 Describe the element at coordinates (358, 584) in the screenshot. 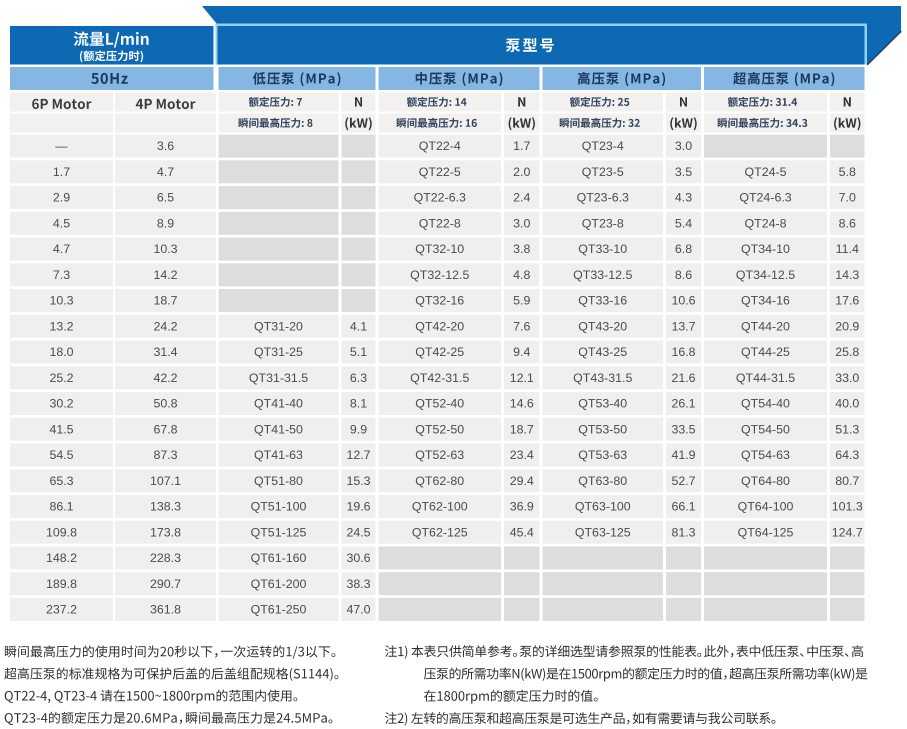

I see `svg-text: 38.3` at that location.